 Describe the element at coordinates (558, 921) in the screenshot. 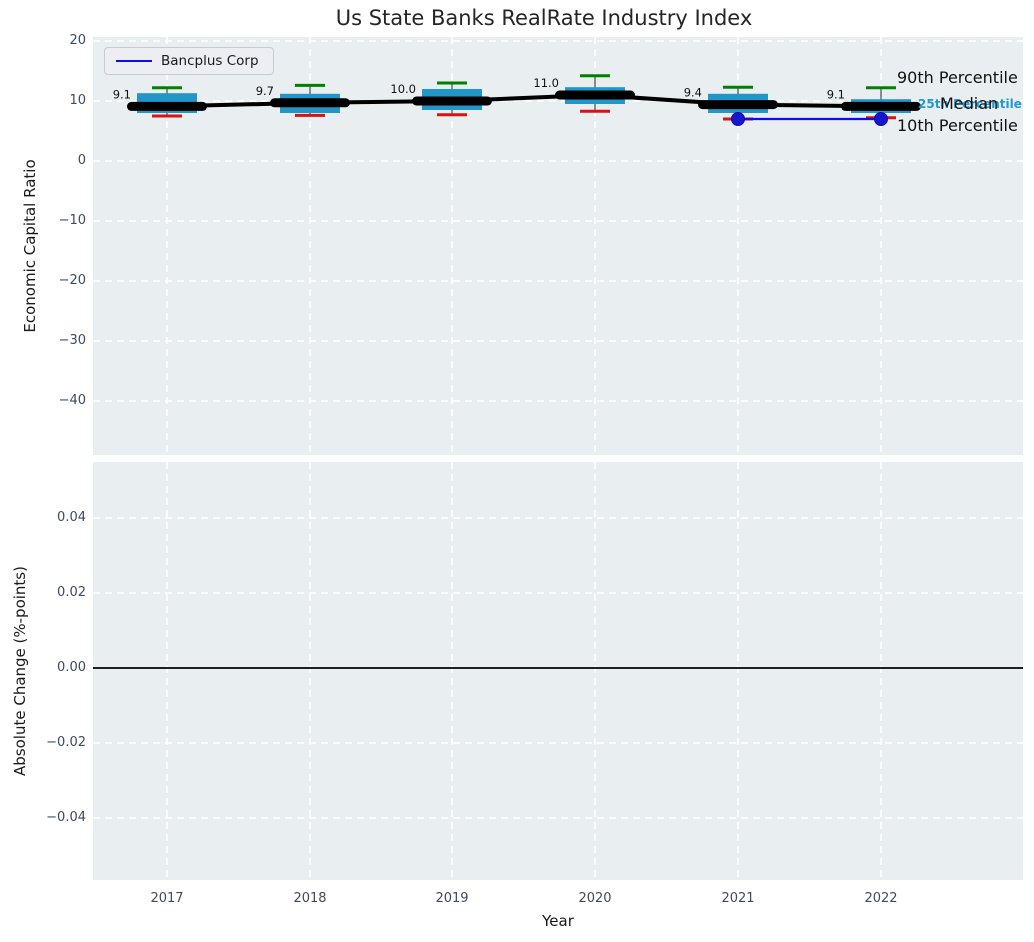

I see `x-axis-label: Year` at that location.